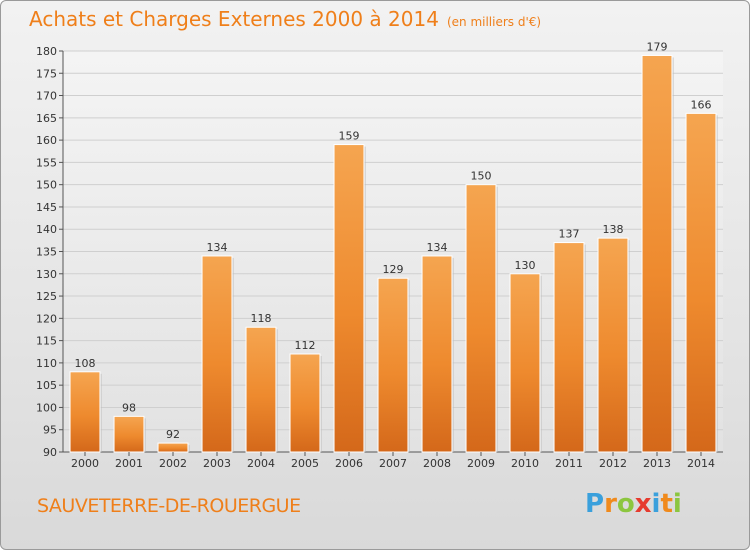 This screenshot has width=750, height=550. Describe the element at coordinates (657, 46) in the screenshot. I see `bar-value-label: 179` at that location.